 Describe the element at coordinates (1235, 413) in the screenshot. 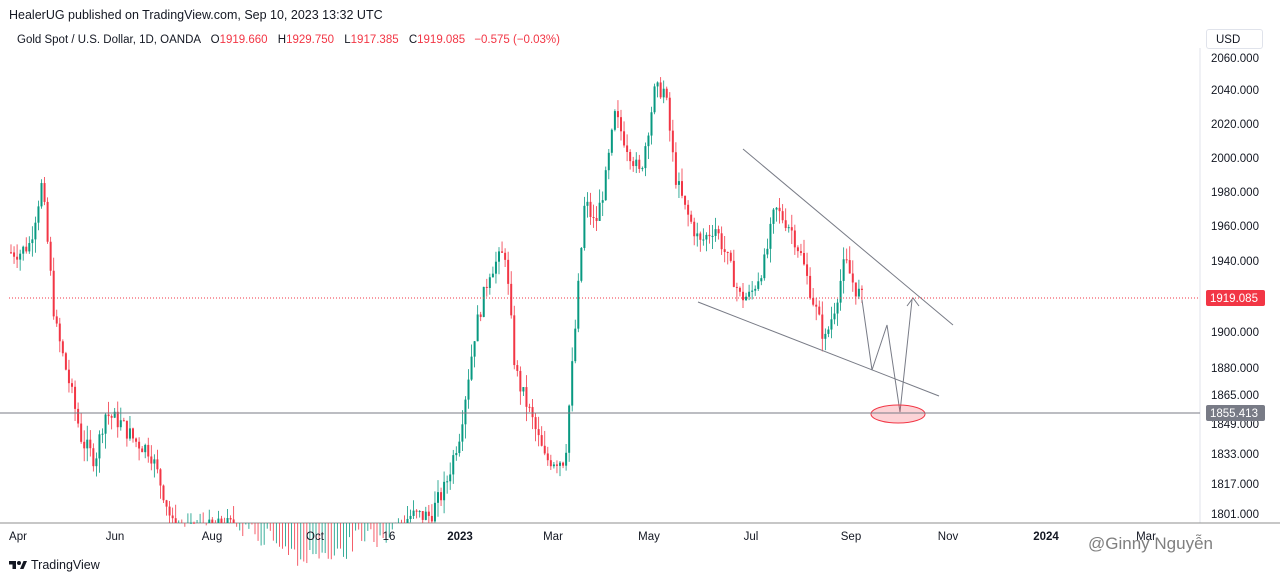

I see `target-level-badge` at that location.